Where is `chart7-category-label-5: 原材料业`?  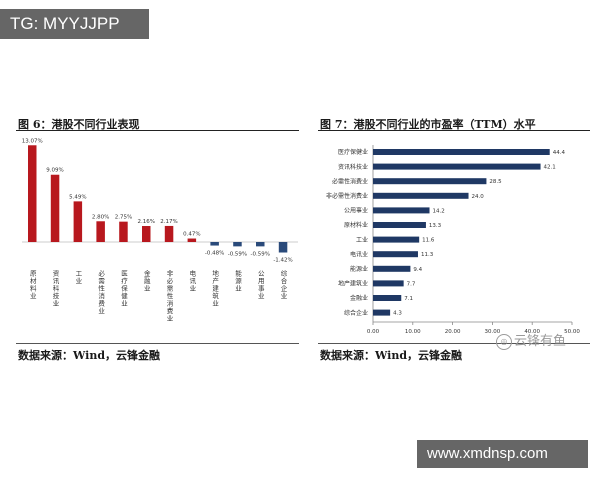 chart7-category-label-5: 原材料业 is located at coordinates (356, 225).